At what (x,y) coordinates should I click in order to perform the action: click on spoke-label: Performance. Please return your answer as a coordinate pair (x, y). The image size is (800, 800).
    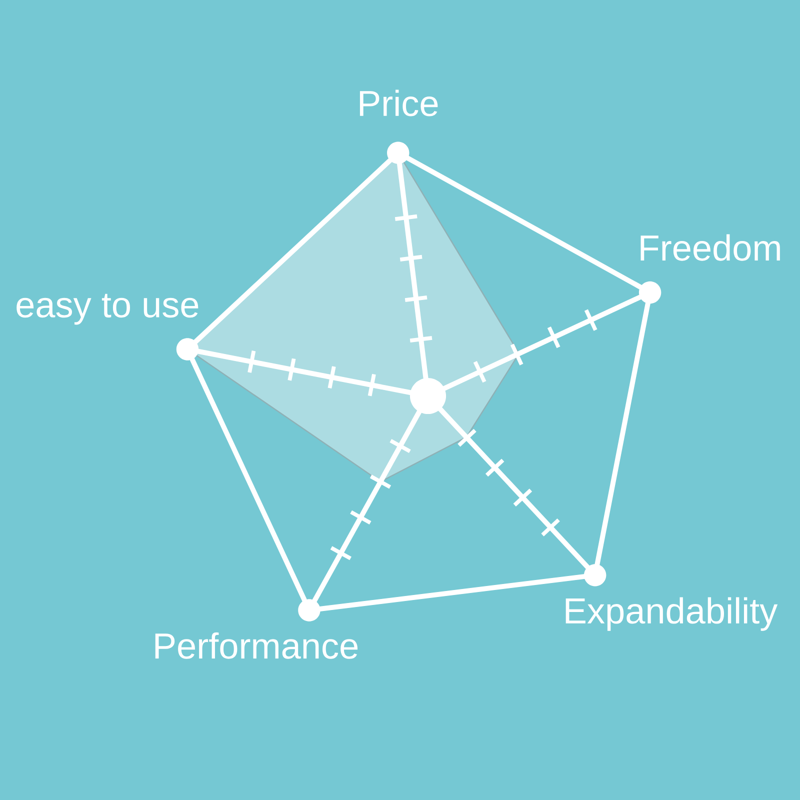
    Looking at the image, I should click on (256, 645).